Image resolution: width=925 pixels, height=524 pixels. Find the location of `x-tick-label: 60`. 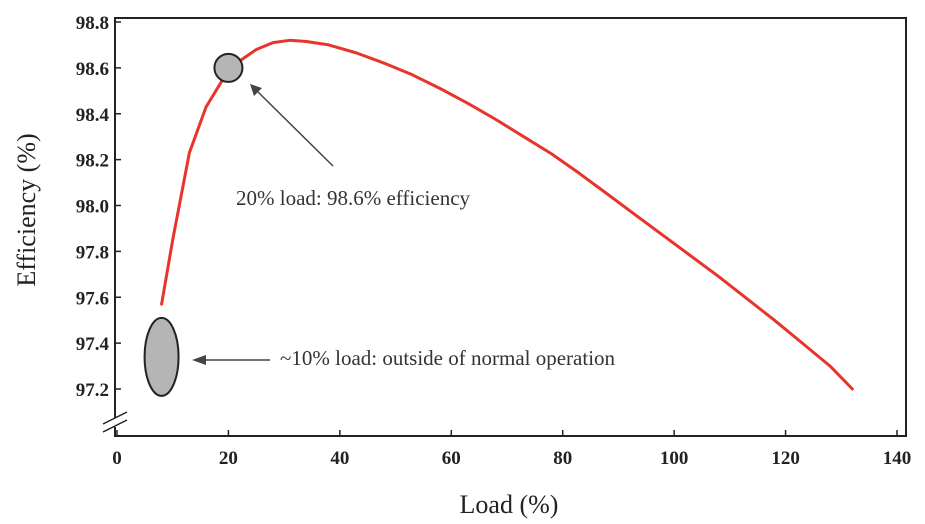

x-tick-label: 60 is located at coordinates (451, 458).